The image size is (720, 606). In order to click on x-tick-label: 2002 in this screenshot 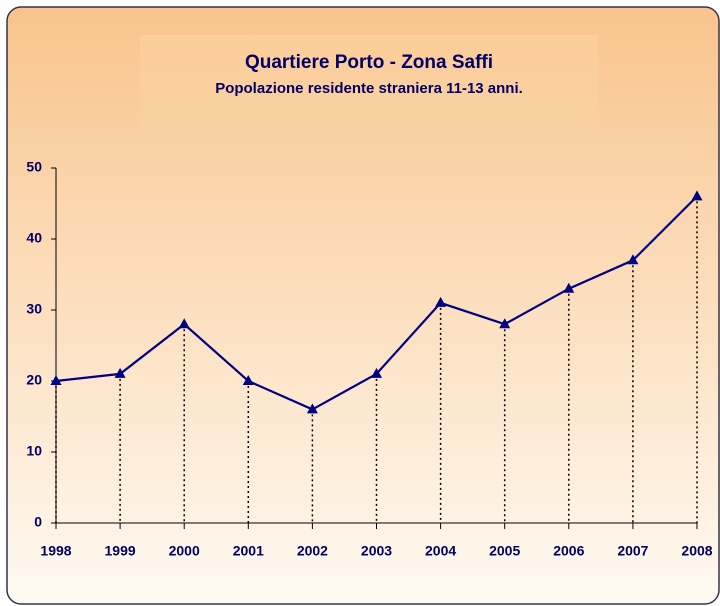, I will do `click(312, 551)`.